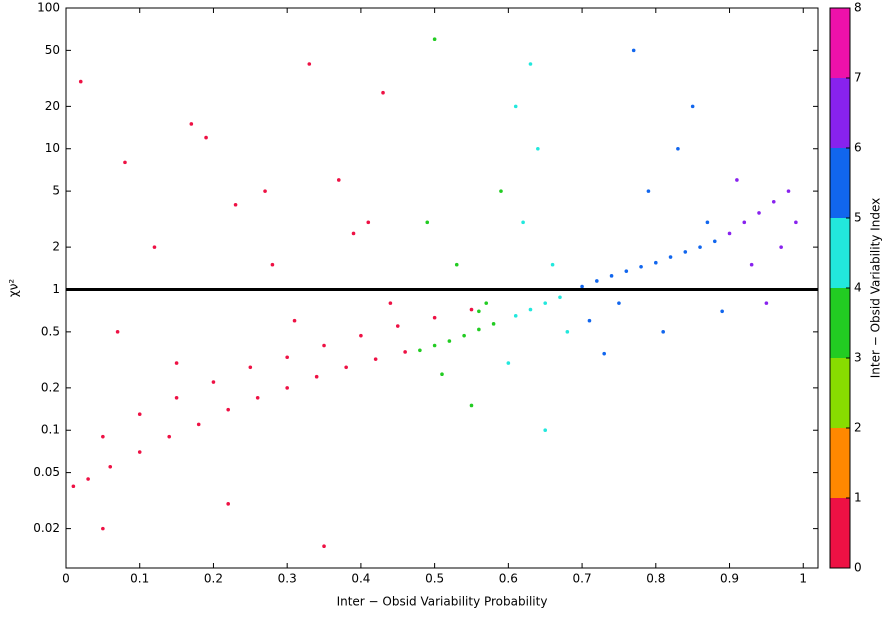  What do you see at coordinates (858, 428) in the screenshot?
I see `colorbar-tick-label: 2` at bounding box center [858, 428].